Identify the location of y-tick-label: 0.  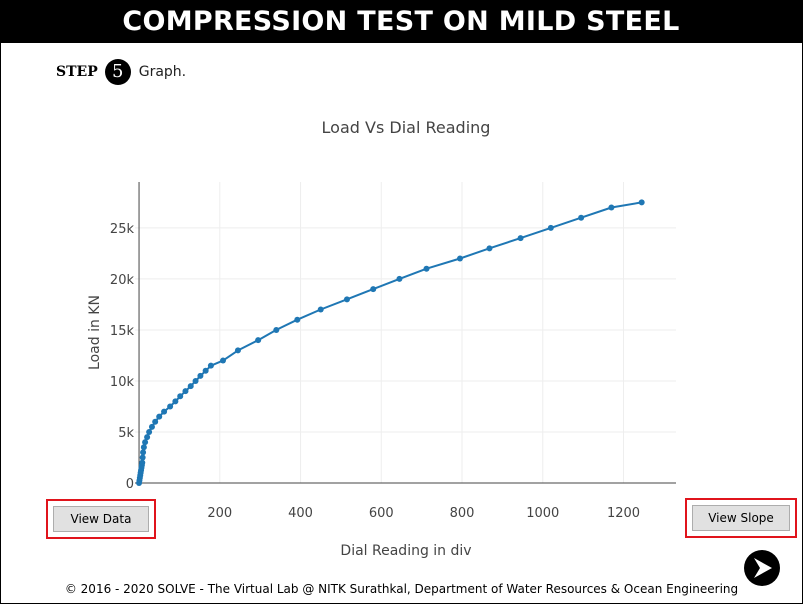
(130, 484).